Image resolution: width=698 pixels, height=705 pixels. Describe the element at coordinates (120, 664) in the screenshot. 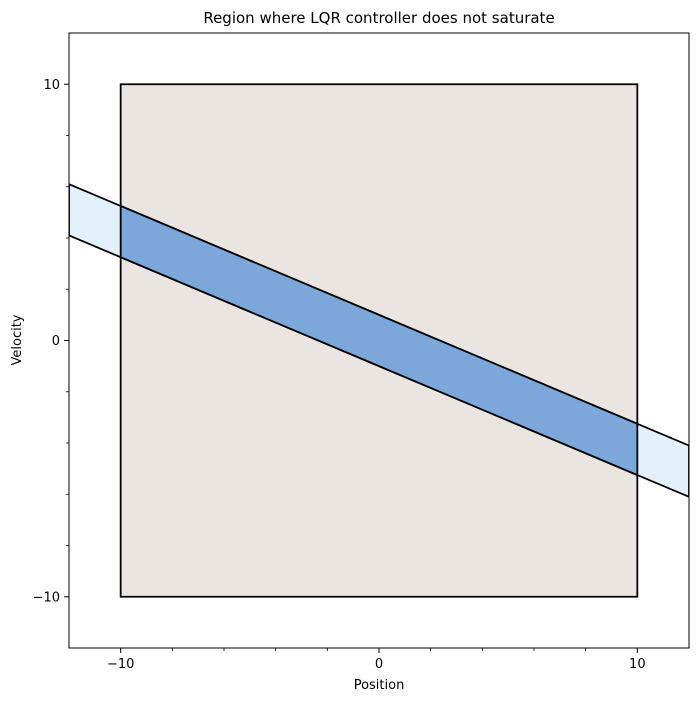

I see `x-tick-label: −10` at that location.